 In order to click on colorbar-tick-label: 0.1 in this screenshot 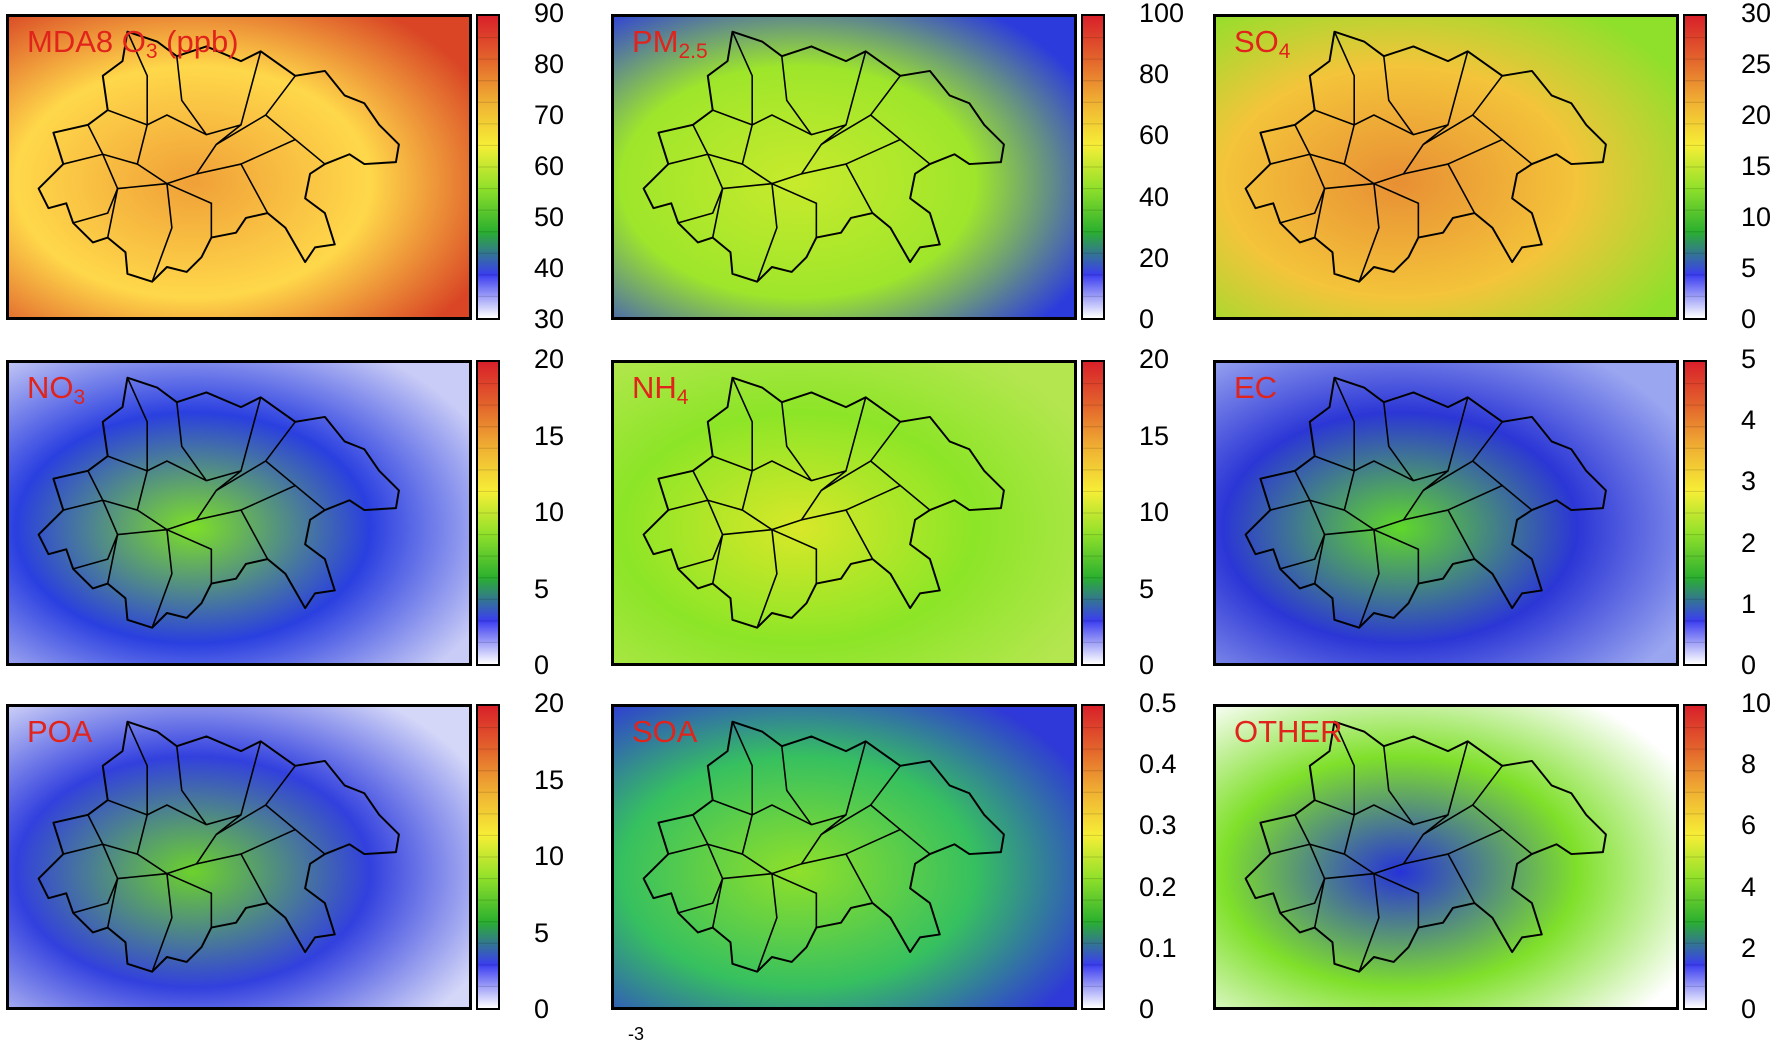, I will do `click(1158, 947)`.